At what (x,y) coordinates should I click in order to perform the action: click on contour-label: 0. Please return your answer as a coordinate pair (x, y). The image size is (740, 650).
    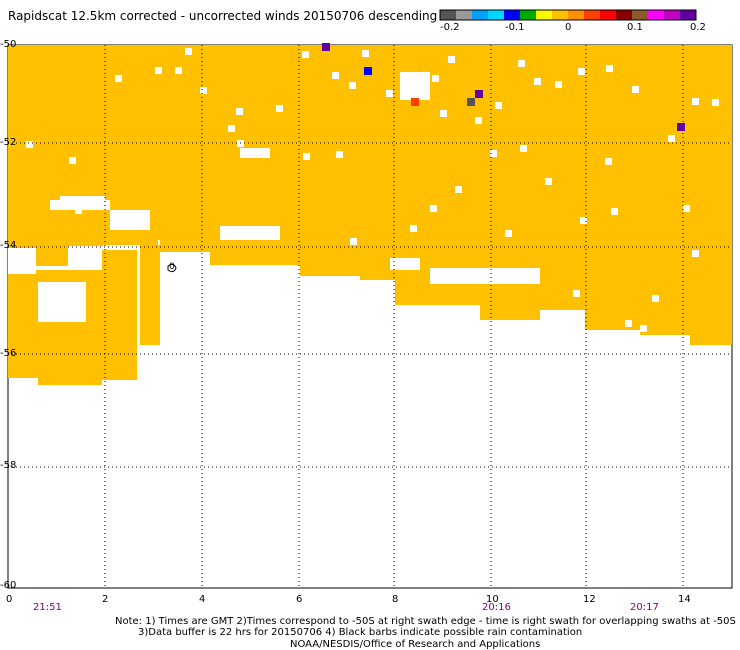
    Looking at the image, I should click on (172, 267).